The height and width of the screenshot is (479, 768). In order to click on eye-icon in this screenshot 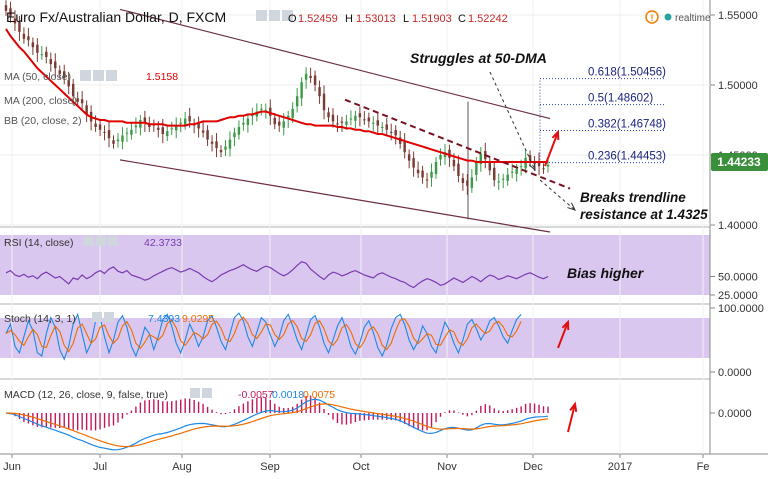, I will do `click(261, 15)`.